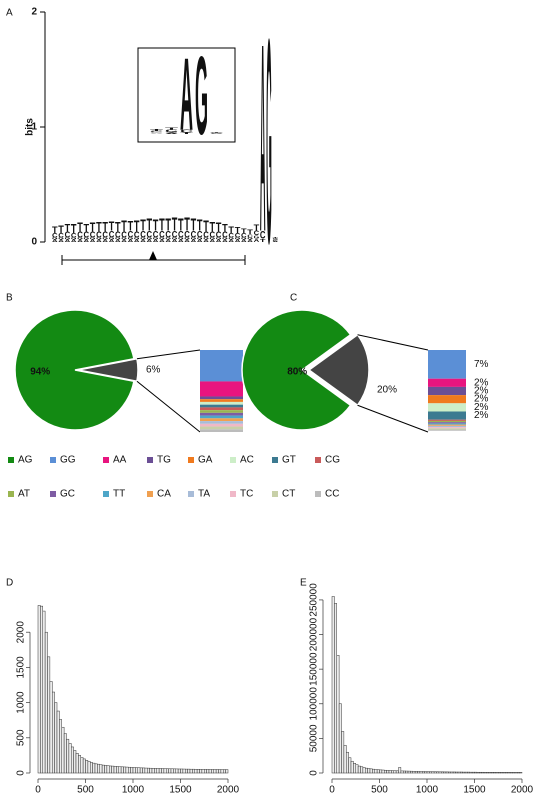 The height and width of the screenshot is (800, 535). What do you see at coordinates (186, 95) in the screenshot?
I see `inset-frame` at bounding box center [186, 95].